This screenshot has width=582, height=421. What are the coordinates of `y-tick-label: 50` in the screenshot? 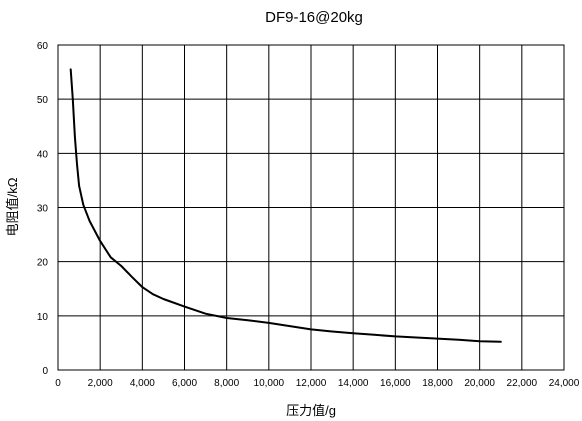 It's located at (43, 100).